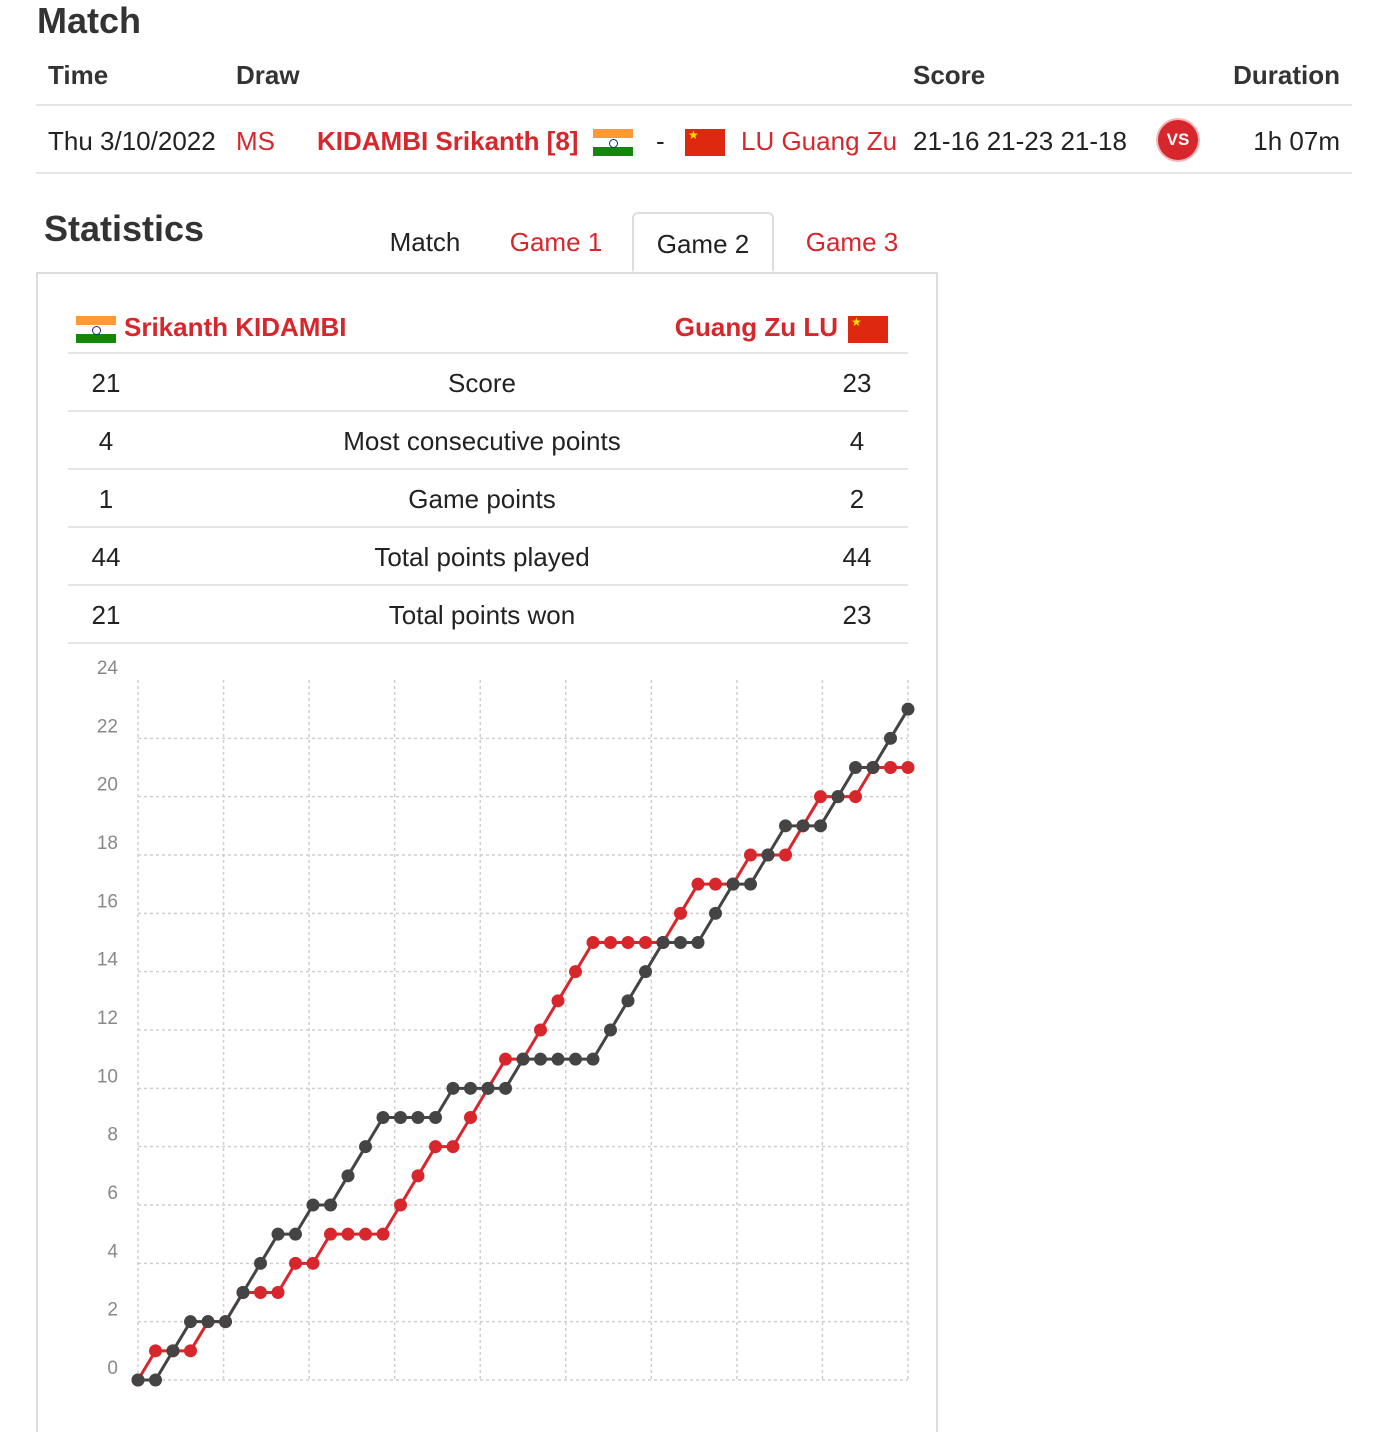 The image size is (1386, 1432). Describe the element at coordinates (852, 242) in the screenshot. I see `tab-game-3: Game 3` at that location.